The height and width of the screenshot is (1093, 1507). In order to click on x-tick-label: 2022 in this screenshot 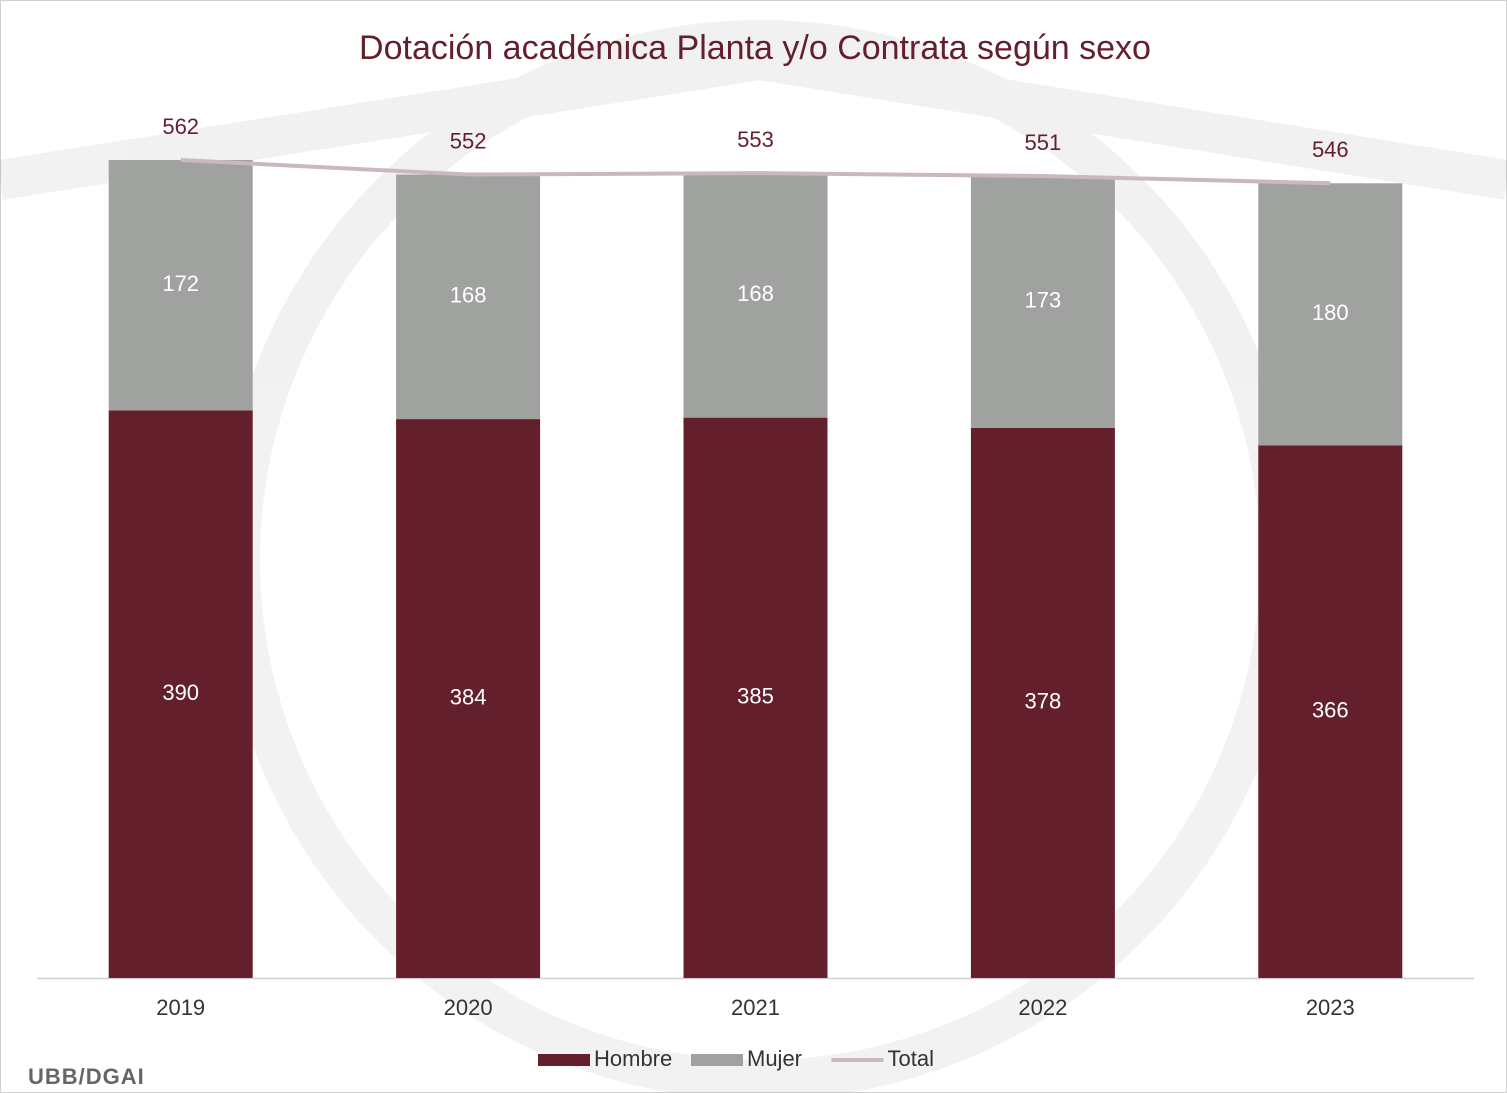, I will do `click(1042, 1007)`.